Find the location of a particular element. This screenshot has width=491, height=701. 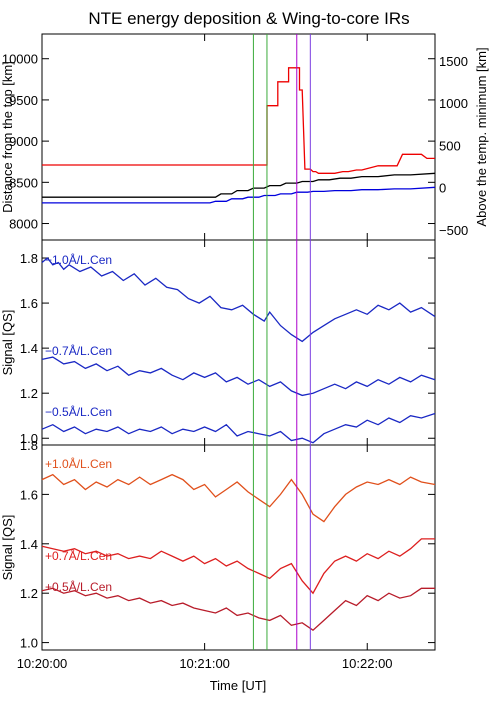

y-tick-label-bottom: 1.2 is located at coordinates (29, 593).